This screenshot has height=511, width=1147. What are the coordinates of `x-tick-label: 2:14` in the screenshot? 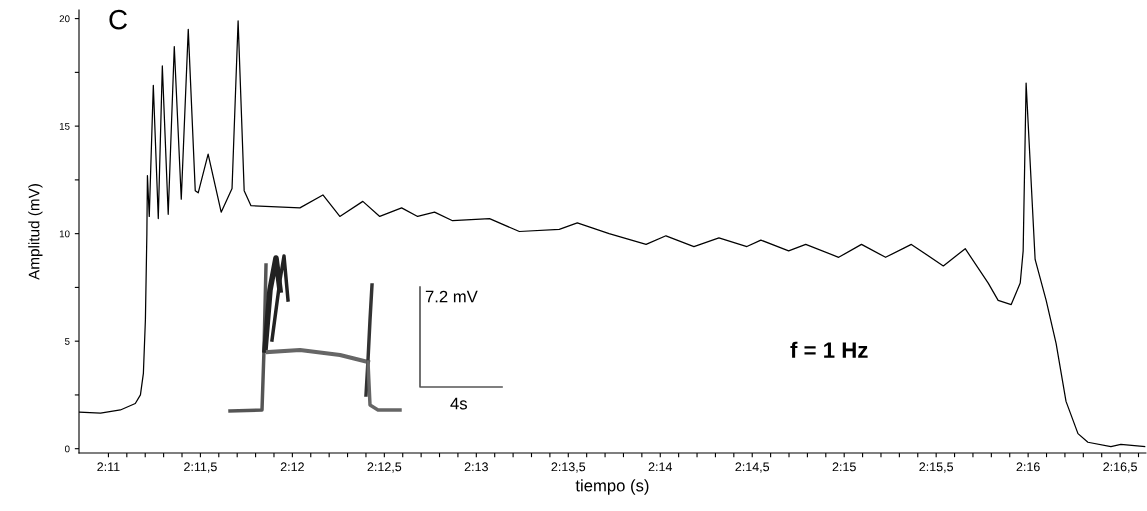 It's located at (660, 467).